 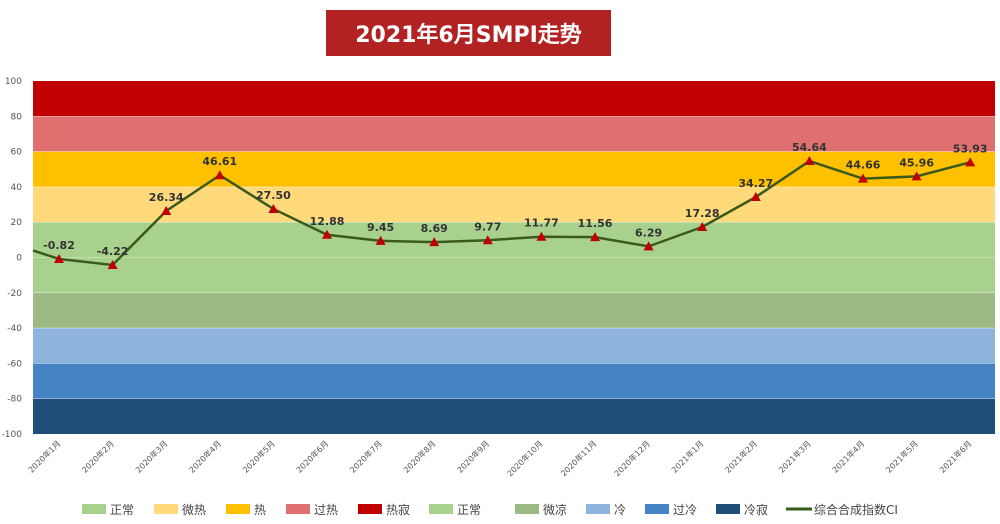 I want to click on data-label: 17.28, so click(x=702, y=213).